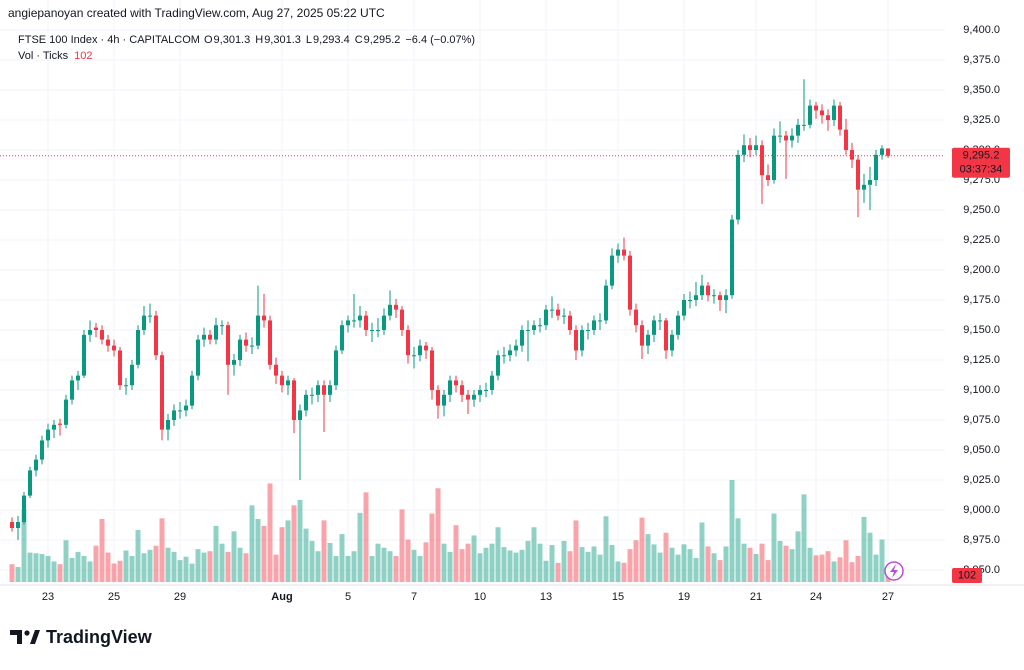  I want to click on last-price-box, so click(981, 162).